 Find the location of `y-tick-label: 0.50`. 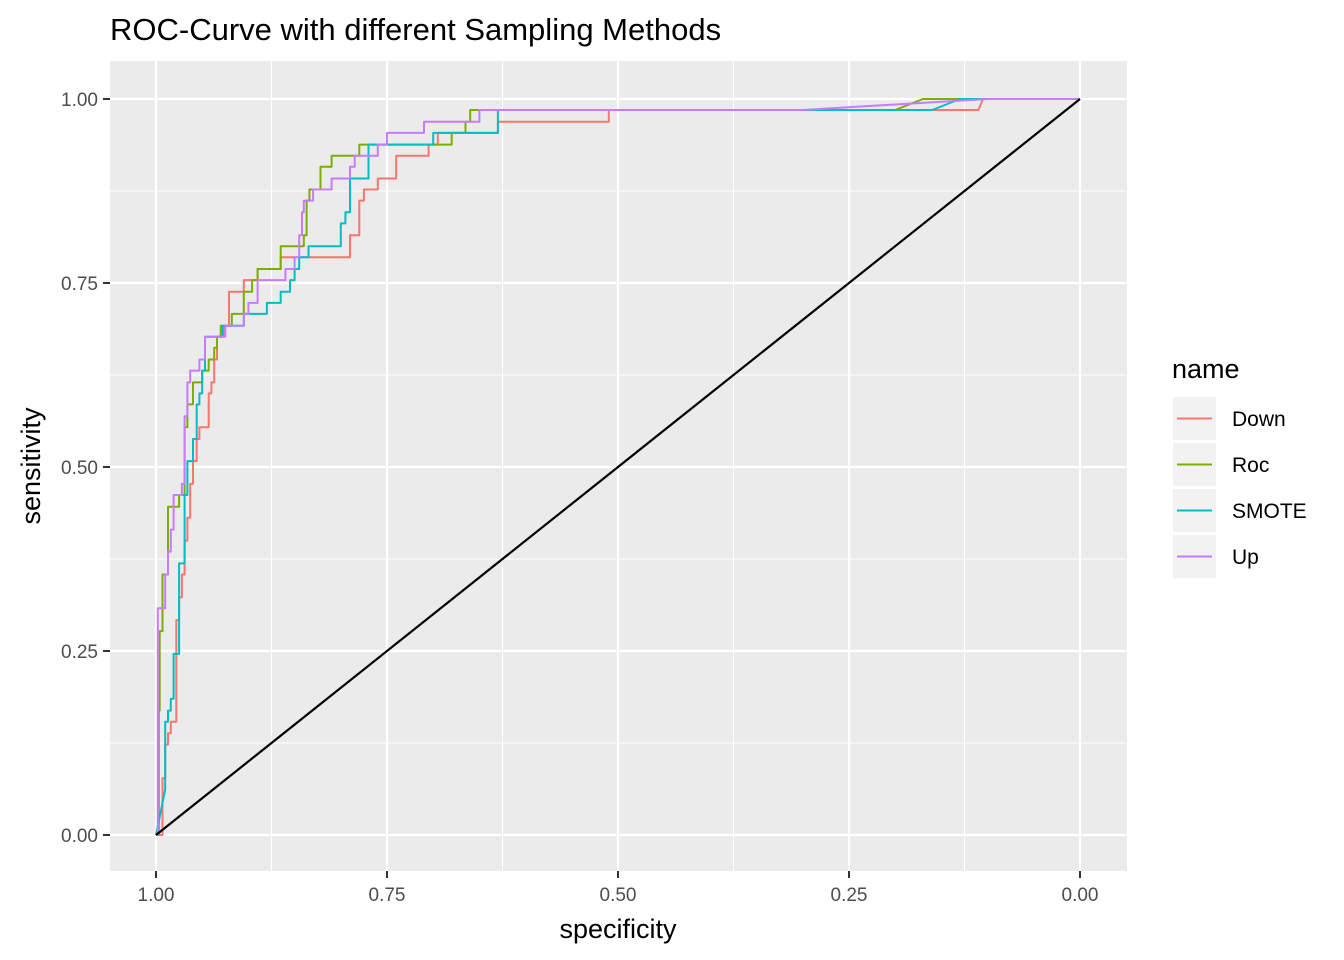

y-tick-label: 0.50 is located at coordinates (79, 468).